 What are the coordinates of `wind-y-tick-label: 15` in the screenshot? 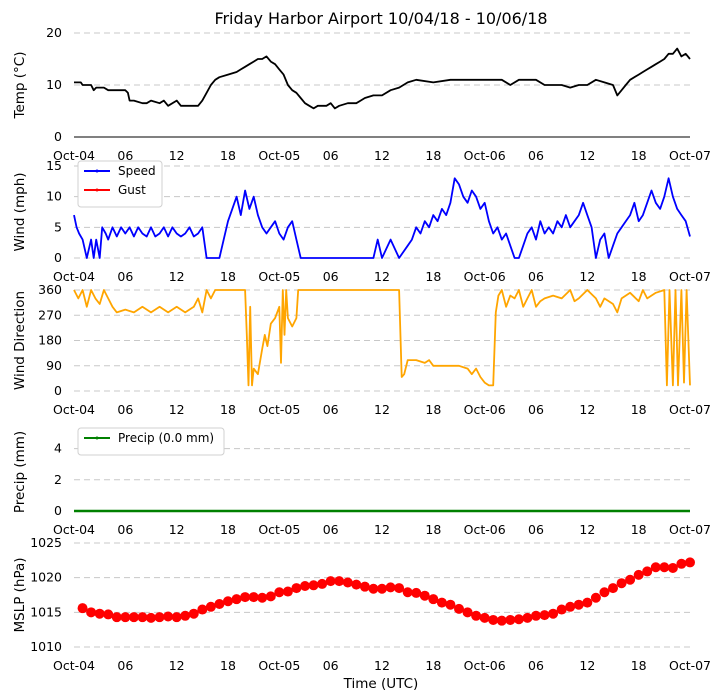 It's located at (54, 165).